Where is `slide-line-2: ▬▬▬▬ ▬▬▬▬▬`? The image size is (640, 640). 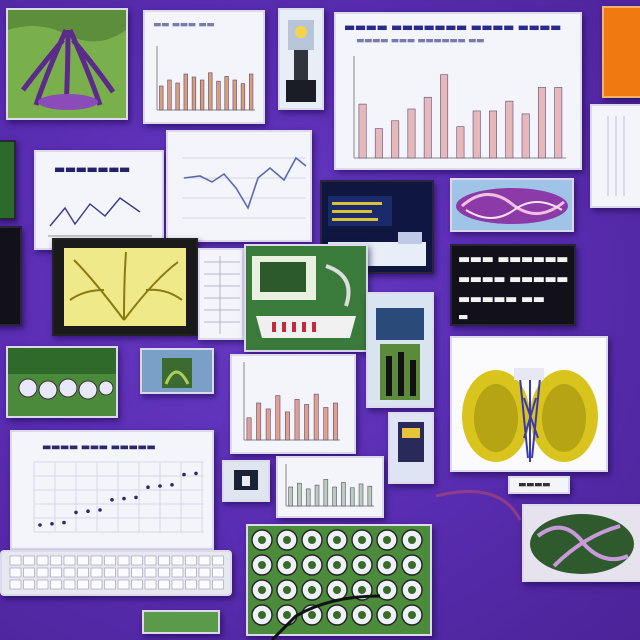
slide-line-2: ▬▬▬▬ ▬▬▬▬▬ is located at coordinates (513, 279).